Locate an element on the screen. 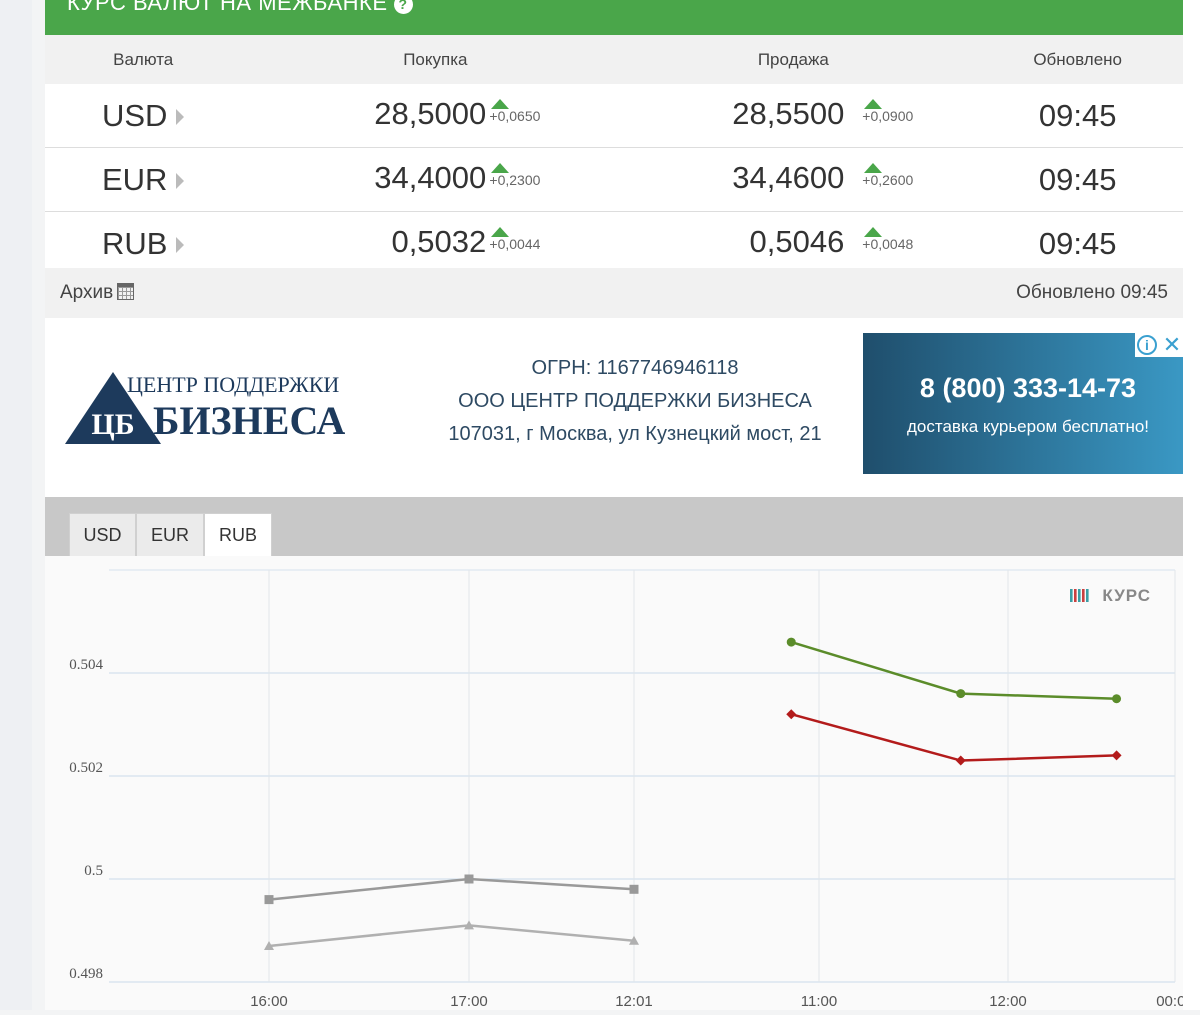  buy-change: +0,0044 is located at coordinates (524, 239).